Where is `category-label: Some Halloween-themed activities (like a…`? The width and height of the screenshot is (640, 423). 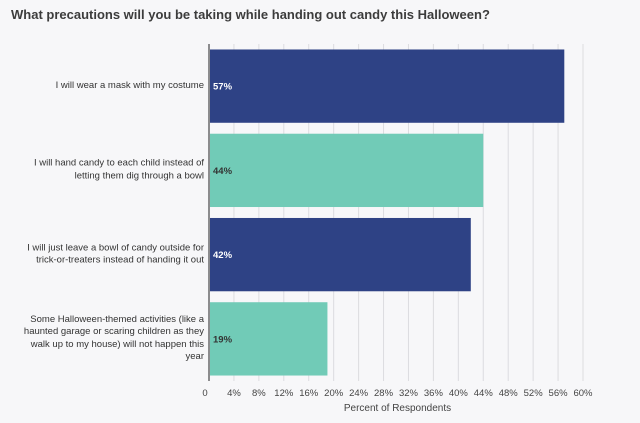 category-label: Some Halloween-themed activities (like a… is located at coordinates (106, 339).